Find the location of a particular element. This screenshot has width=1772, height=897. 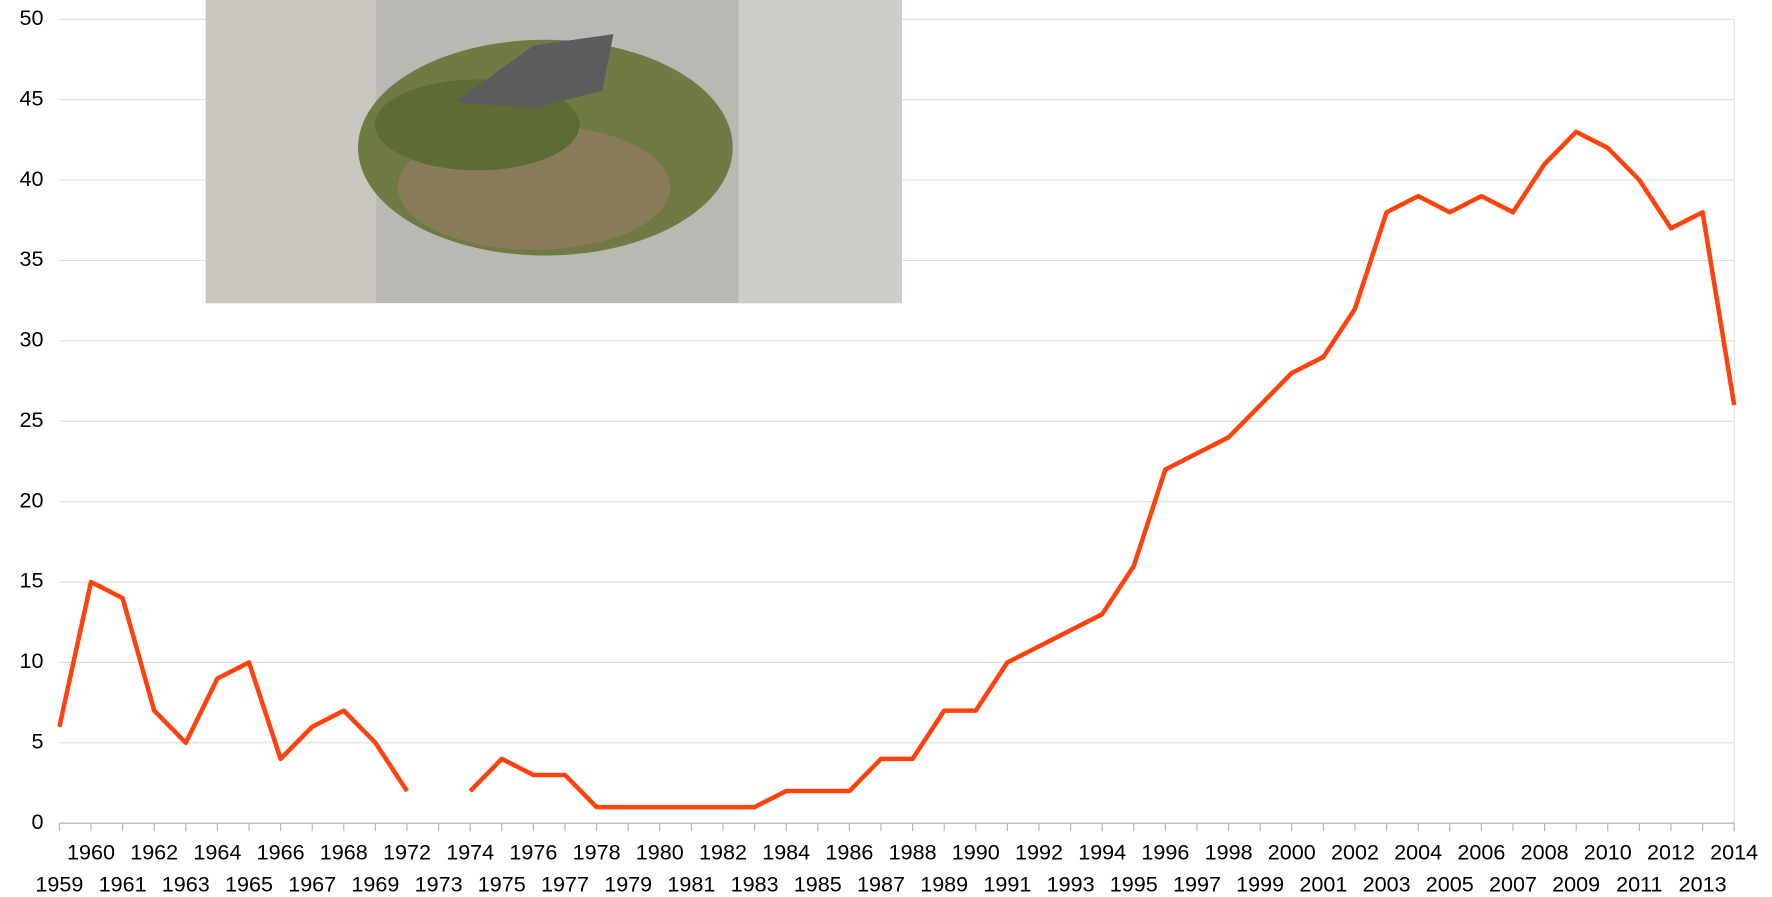

x-tick-label: 1969 is located at coordinates (375, 883).